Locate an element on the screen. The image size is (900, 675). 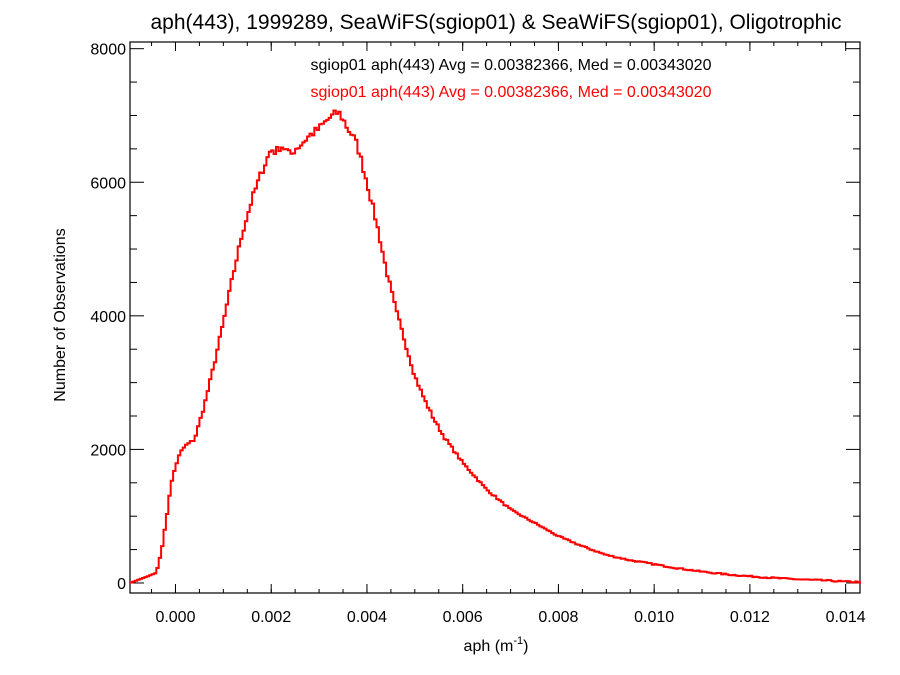
x-tick-label: 0.014 is located at coordinates (846, 617).